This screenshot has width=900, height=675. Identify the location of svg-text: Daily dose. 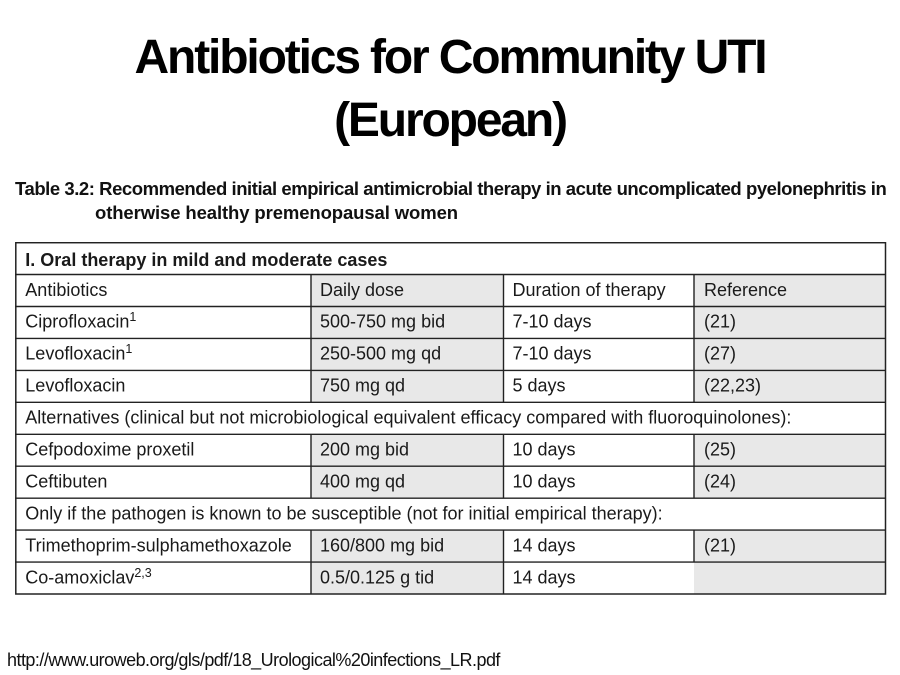
(362, 290).